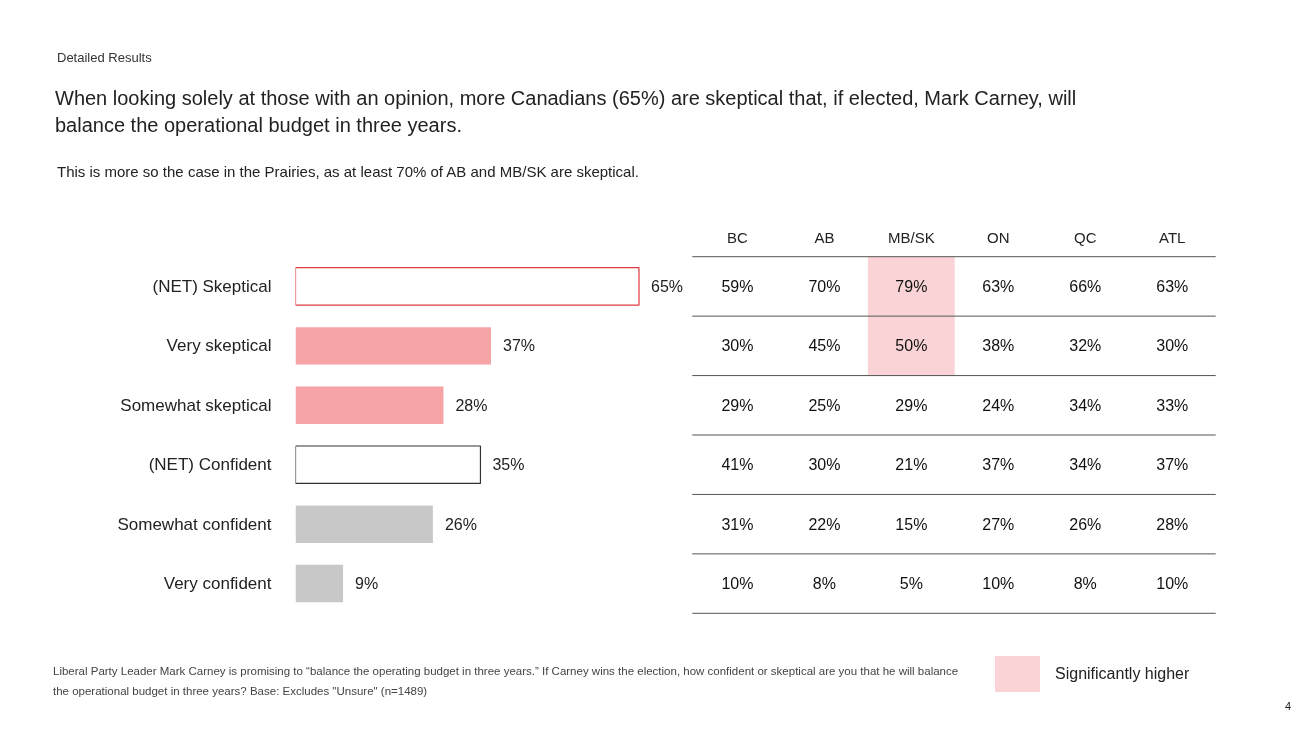  Describe the element at coordinates (210, 465) in the screenshot. I see `y-tick-label: (NET) Confident` at that location.